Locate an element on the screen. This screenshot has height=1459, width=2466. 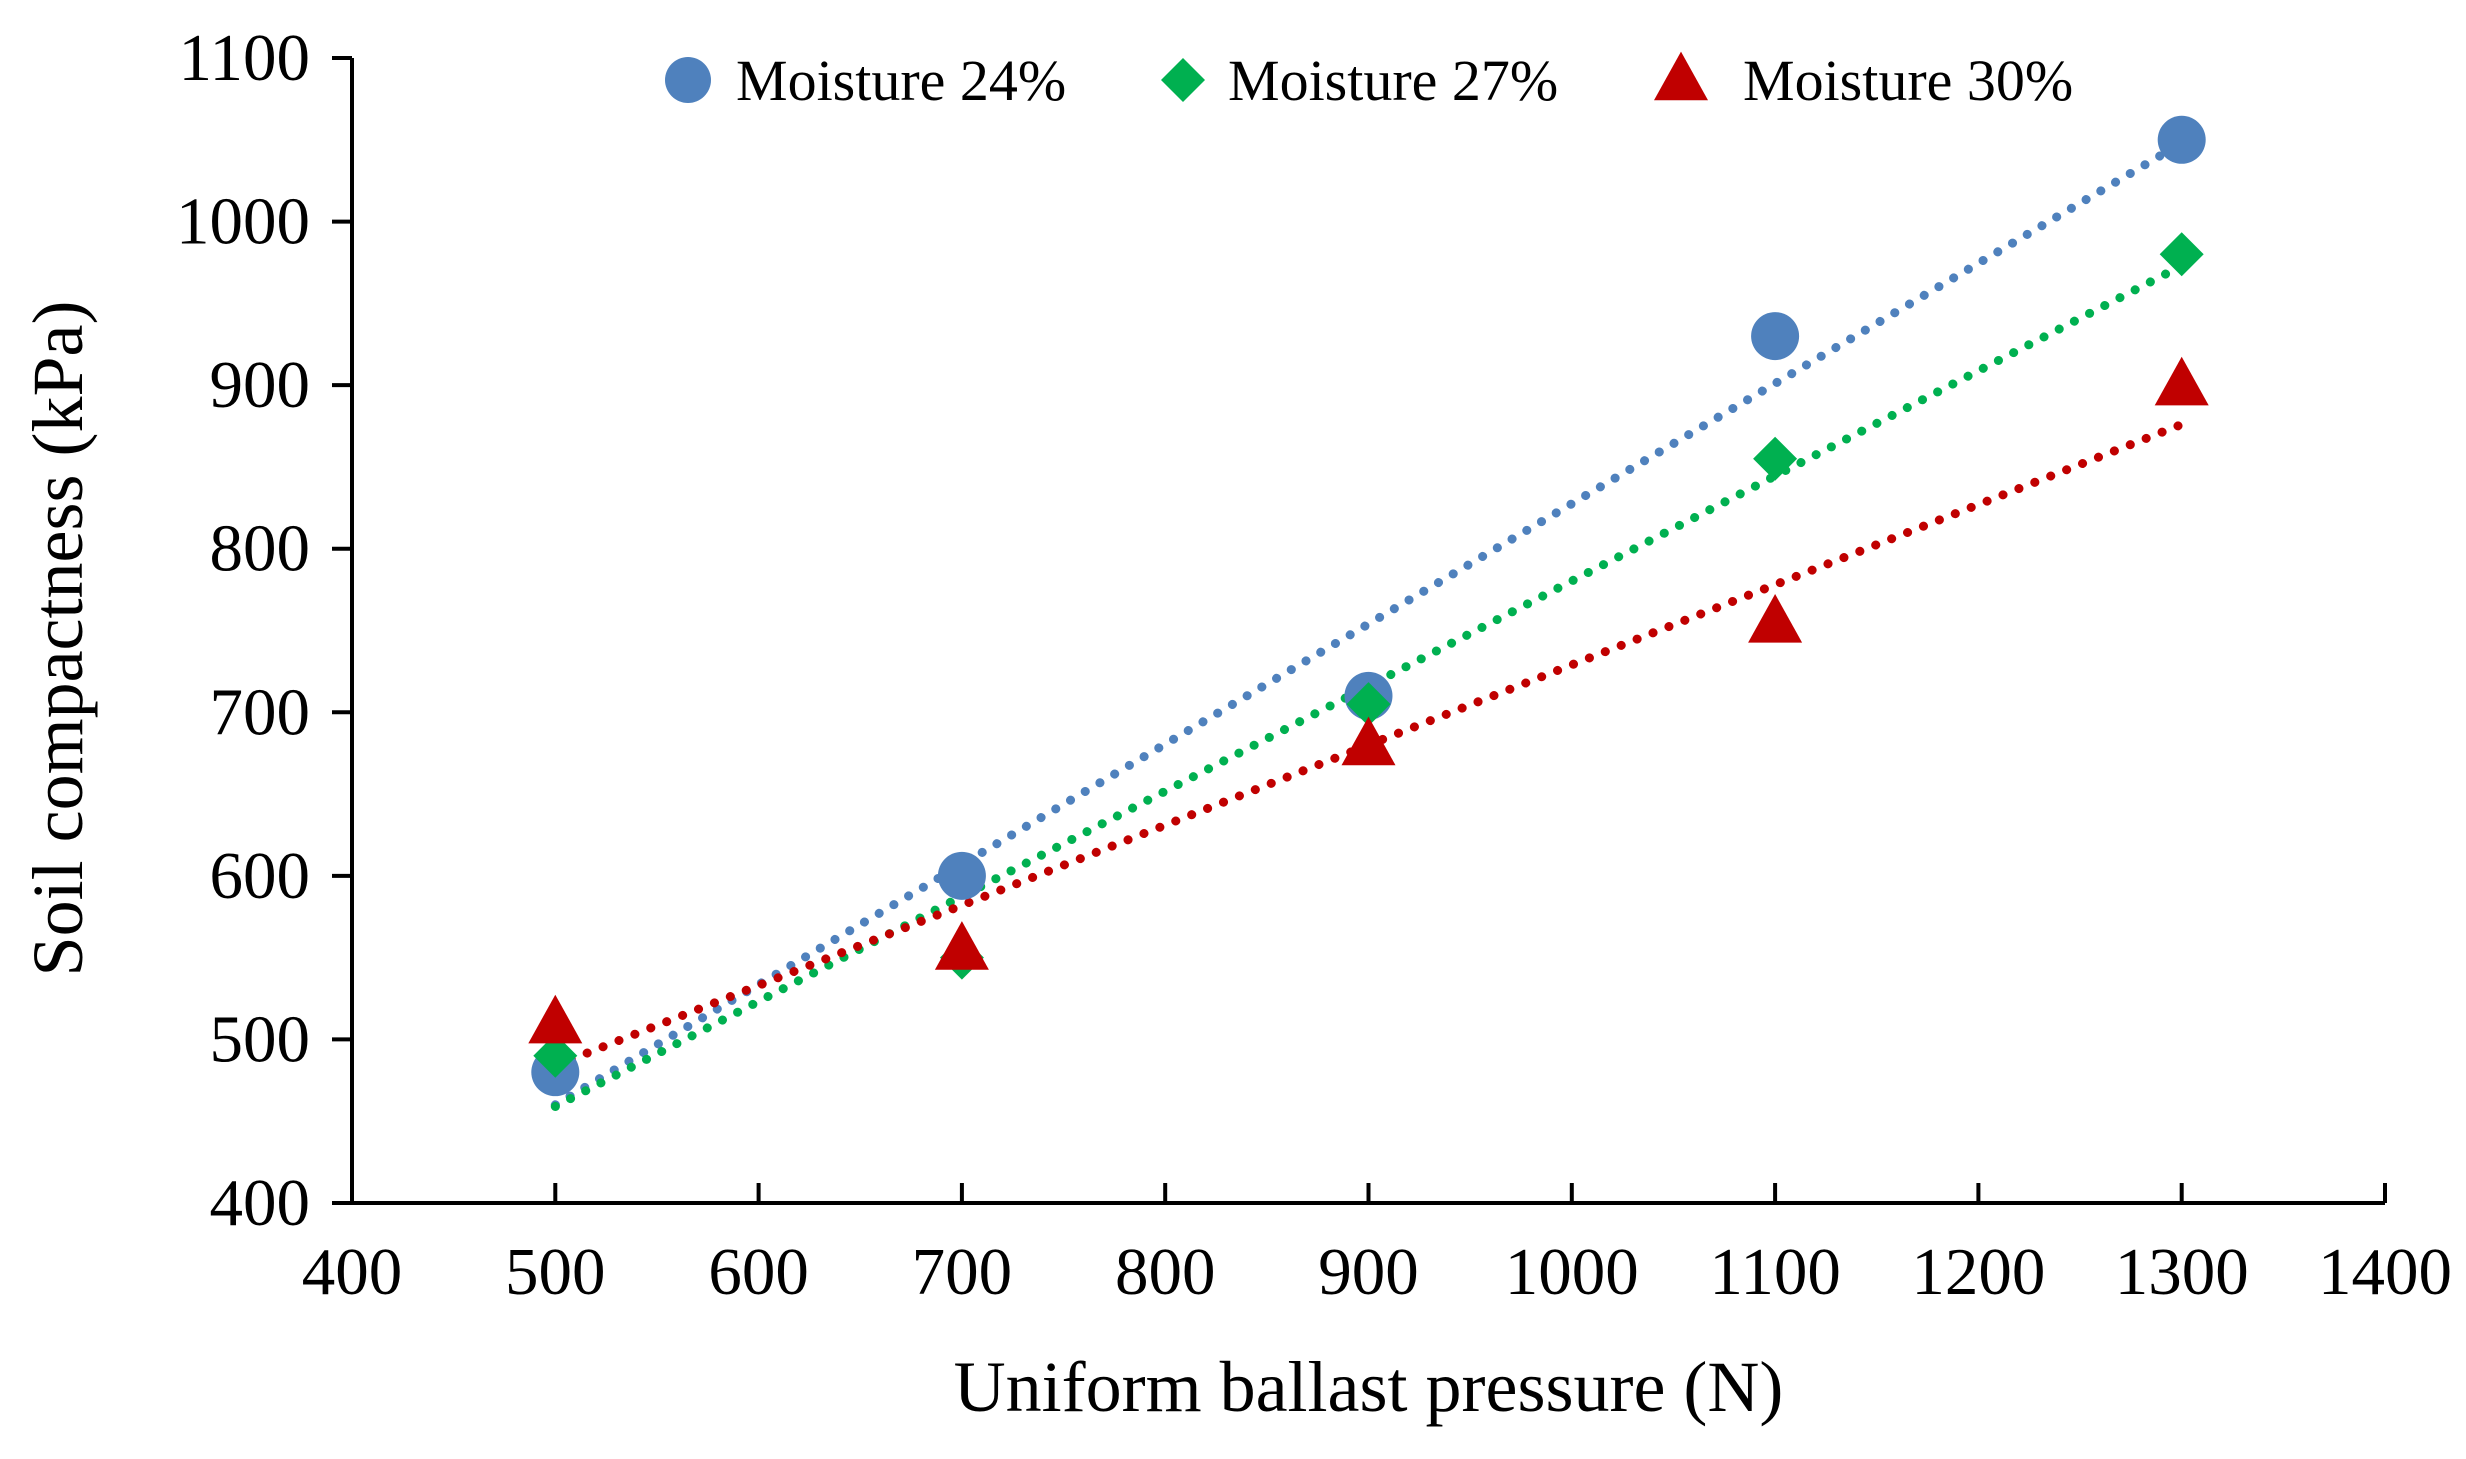
x-axis-title: Uniform ballast pressure (N) is located at coordinates (1369, 1387).